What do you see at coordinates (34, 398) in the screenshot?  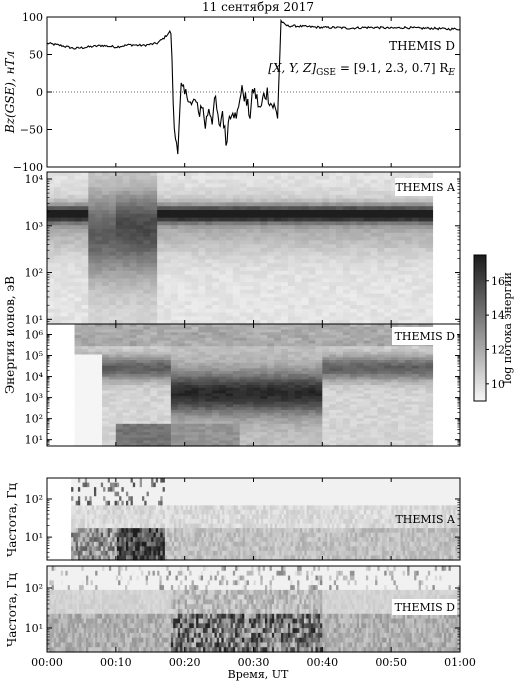 I see `y-tick-label: 10³` at bounding box center [34, 398].